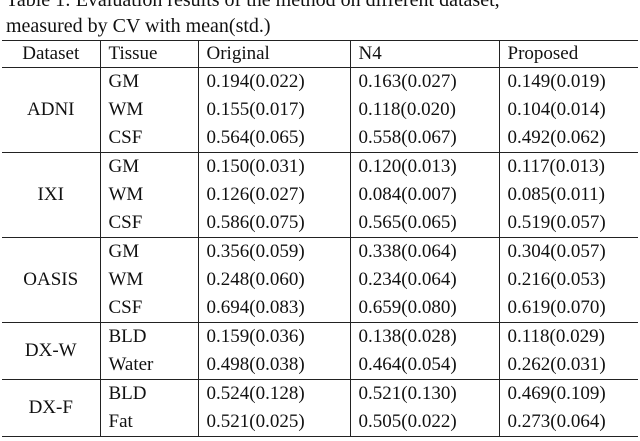  I want to click on header-cell: N4, so click(424, 54).